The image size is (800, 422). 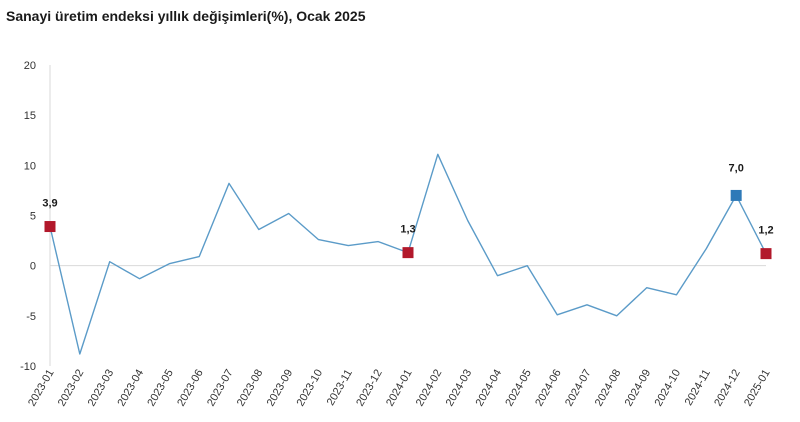 What do you see at coordinates (49, 204) in the screenshot?
I see `data-label: 3,9` at bounding box center [49, 204].